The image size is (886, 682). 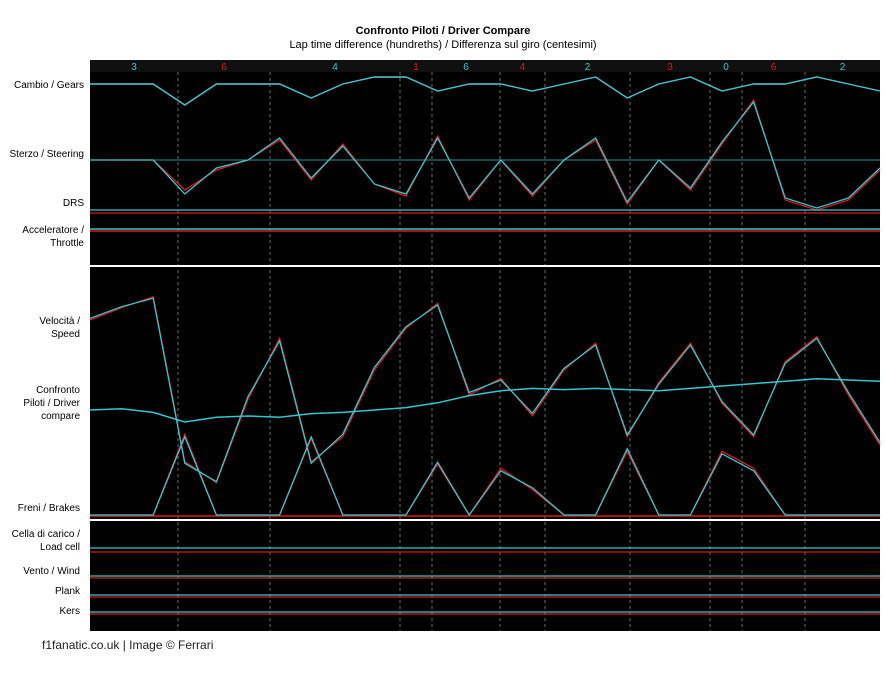 What do you see at coordinates (67, 591) in the screenshot?
I see `label-plank: Plank` at bounding box center [67, 591].